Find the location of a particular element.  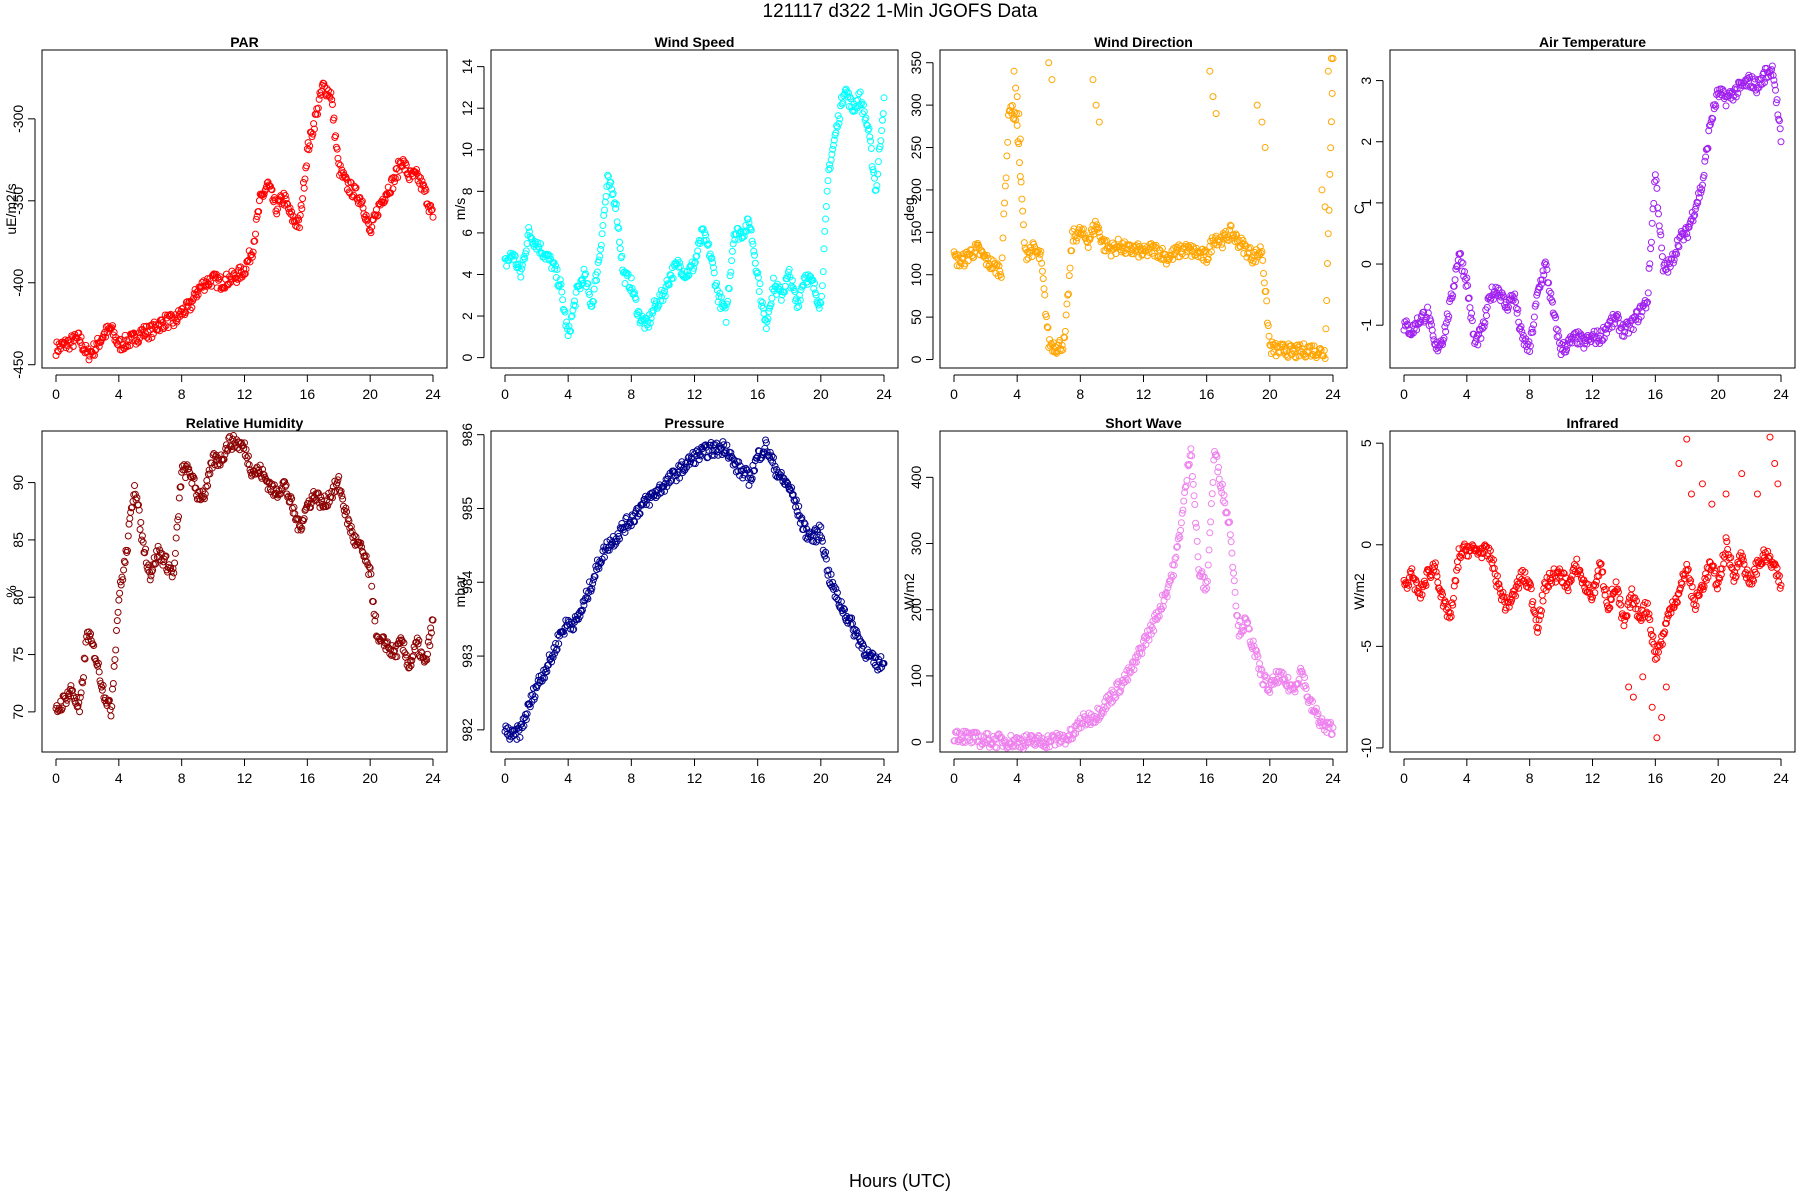

y-tick-label: 14 is located at coordinates (467, 67).